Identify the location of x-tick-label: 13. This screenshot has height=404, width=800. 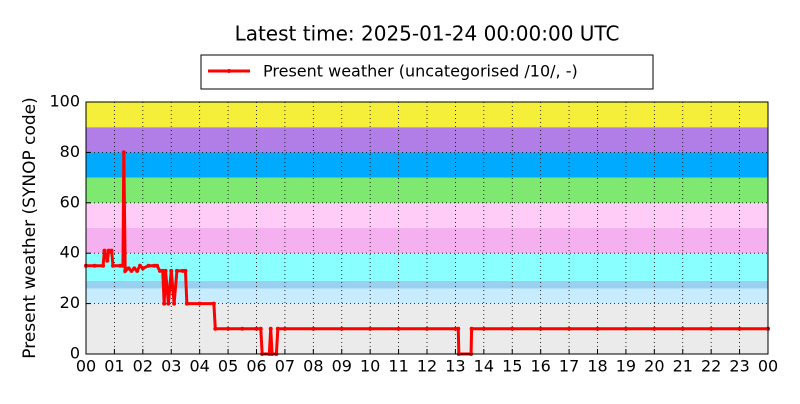
(455, 366).